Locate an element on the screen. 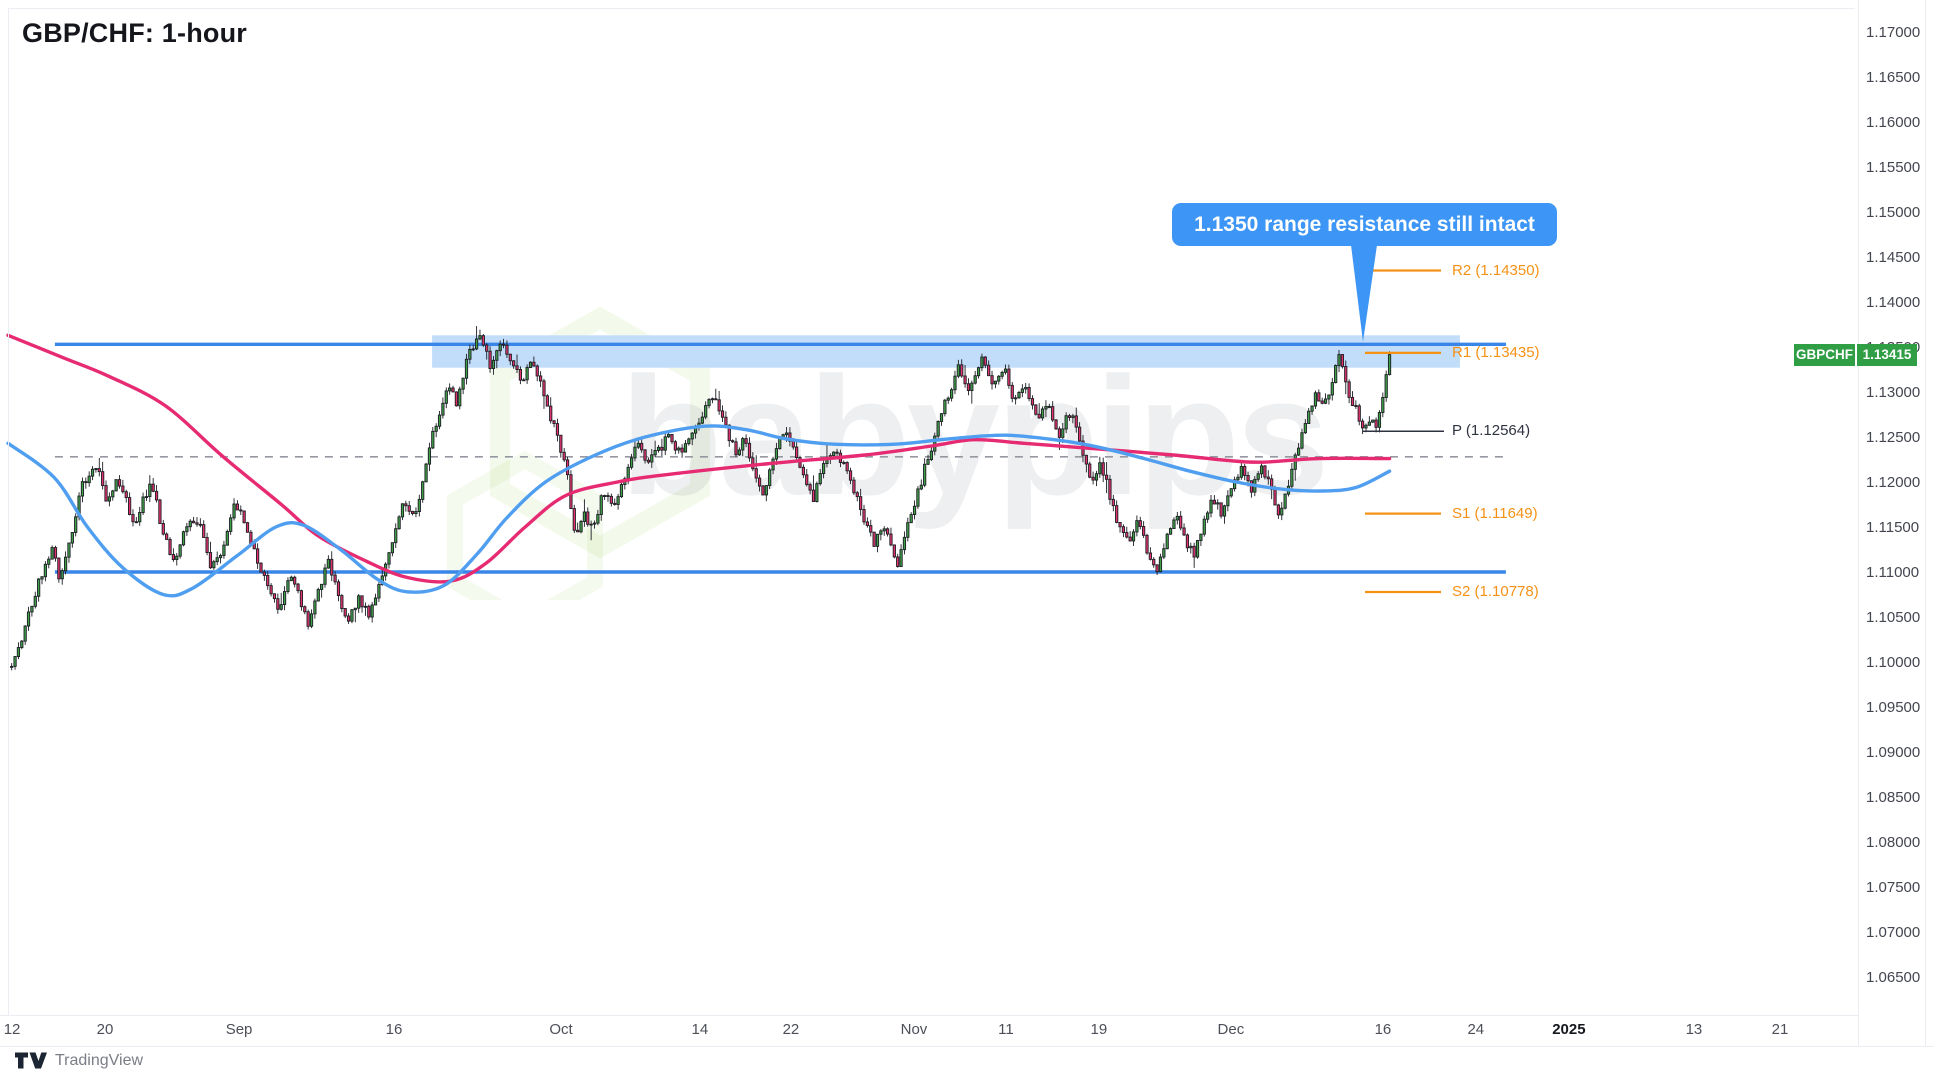 This screenshot has height=1076, width=1934. fast-ma-blue is located at coordinates (699, 511).